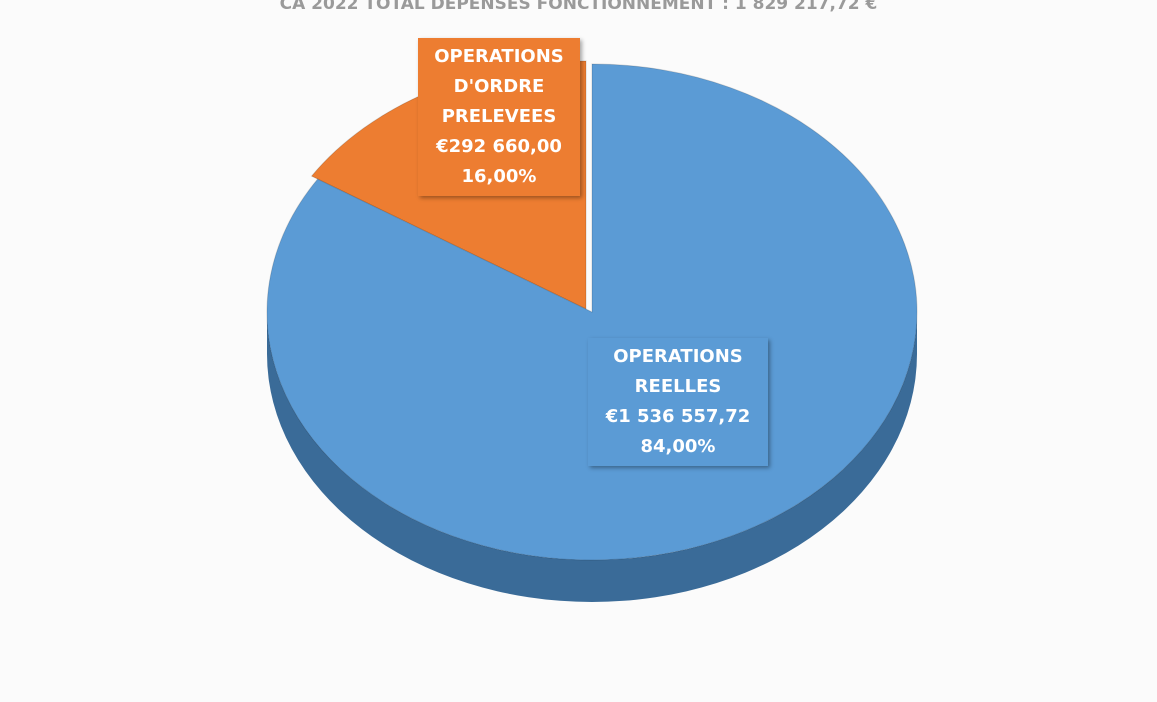 This screenshot has width=1157, height=702. Describe the element at coordinates (678, 371) in the screenshot. I see `category-label: OPERATIONS REELLES` at that location.